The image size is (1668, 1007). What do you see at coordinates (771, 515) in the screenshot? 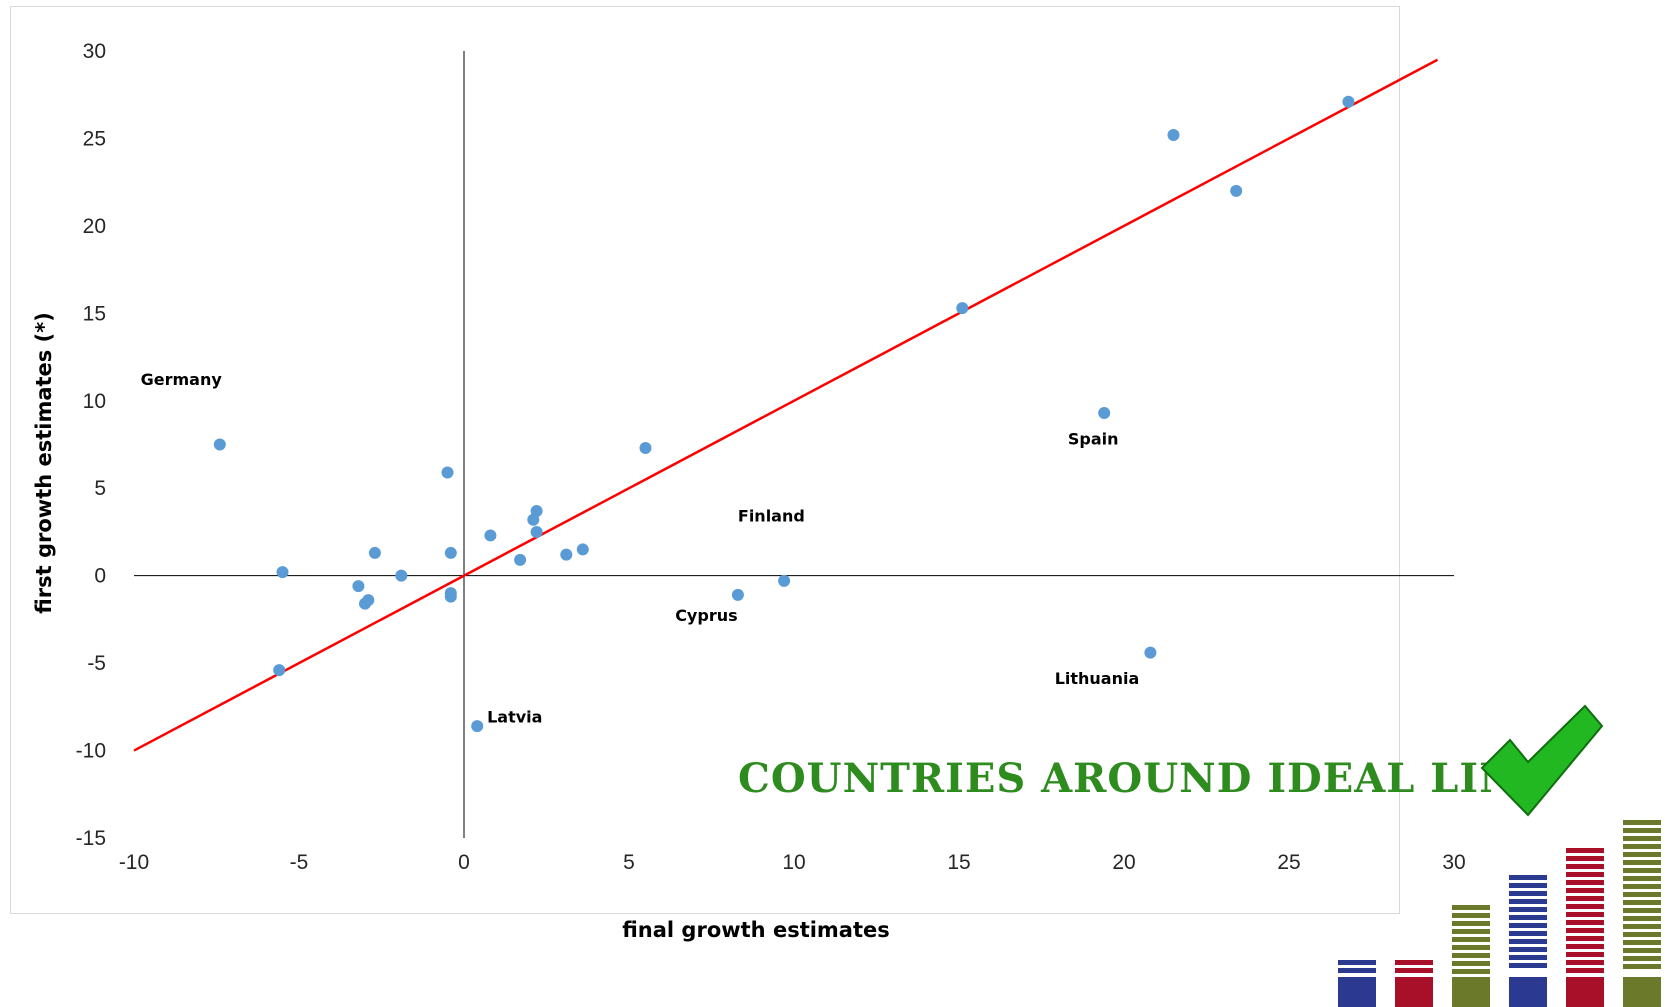
I see `country-label: Finland` at bounding box center [771, 515].